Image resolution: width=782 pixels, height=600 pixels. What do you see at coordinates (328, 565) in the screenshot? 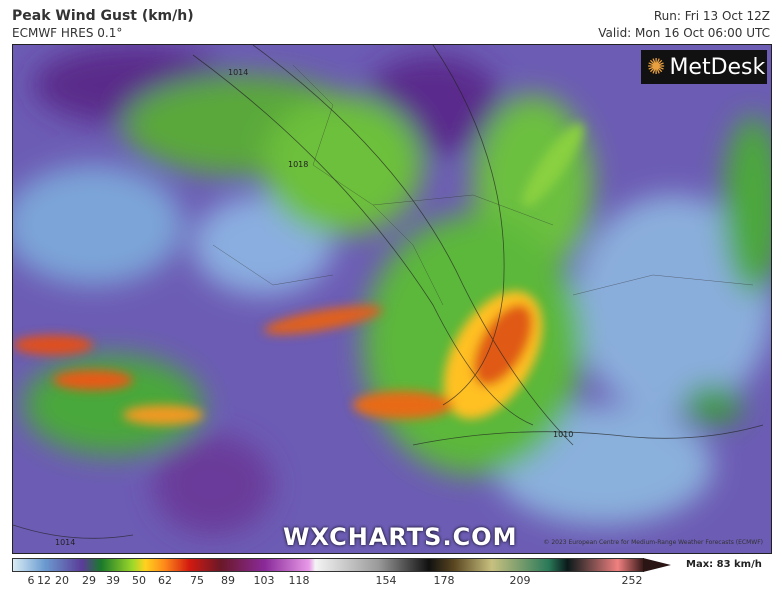
I see `colorbar` at bounding box center [328, 565].